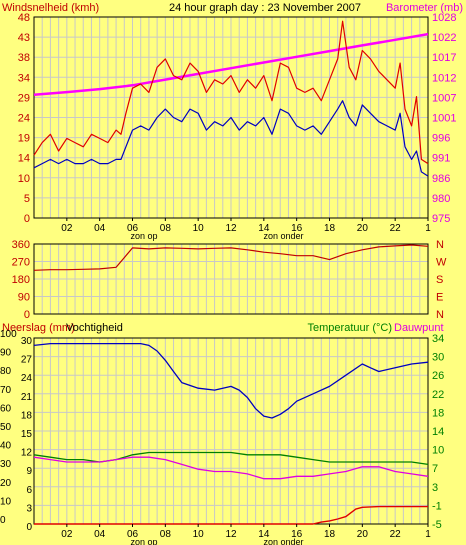  What do you see at coordinates (27, 453) in the screenshot?
I see `rain-tick-label: 12` at bounding box center [27, 453].